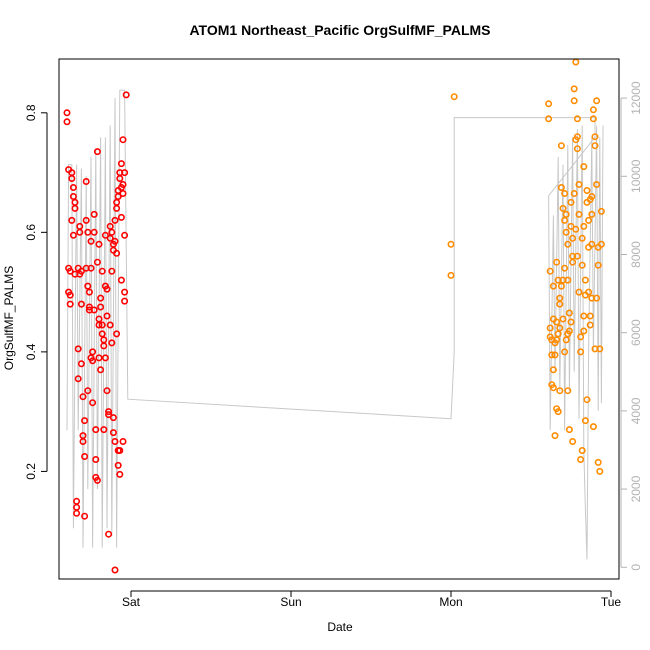  What do you see at coordinates (131, 602) in the screenshot?
I see `x-tick-label: Sat` at bounding box center [131, 602].